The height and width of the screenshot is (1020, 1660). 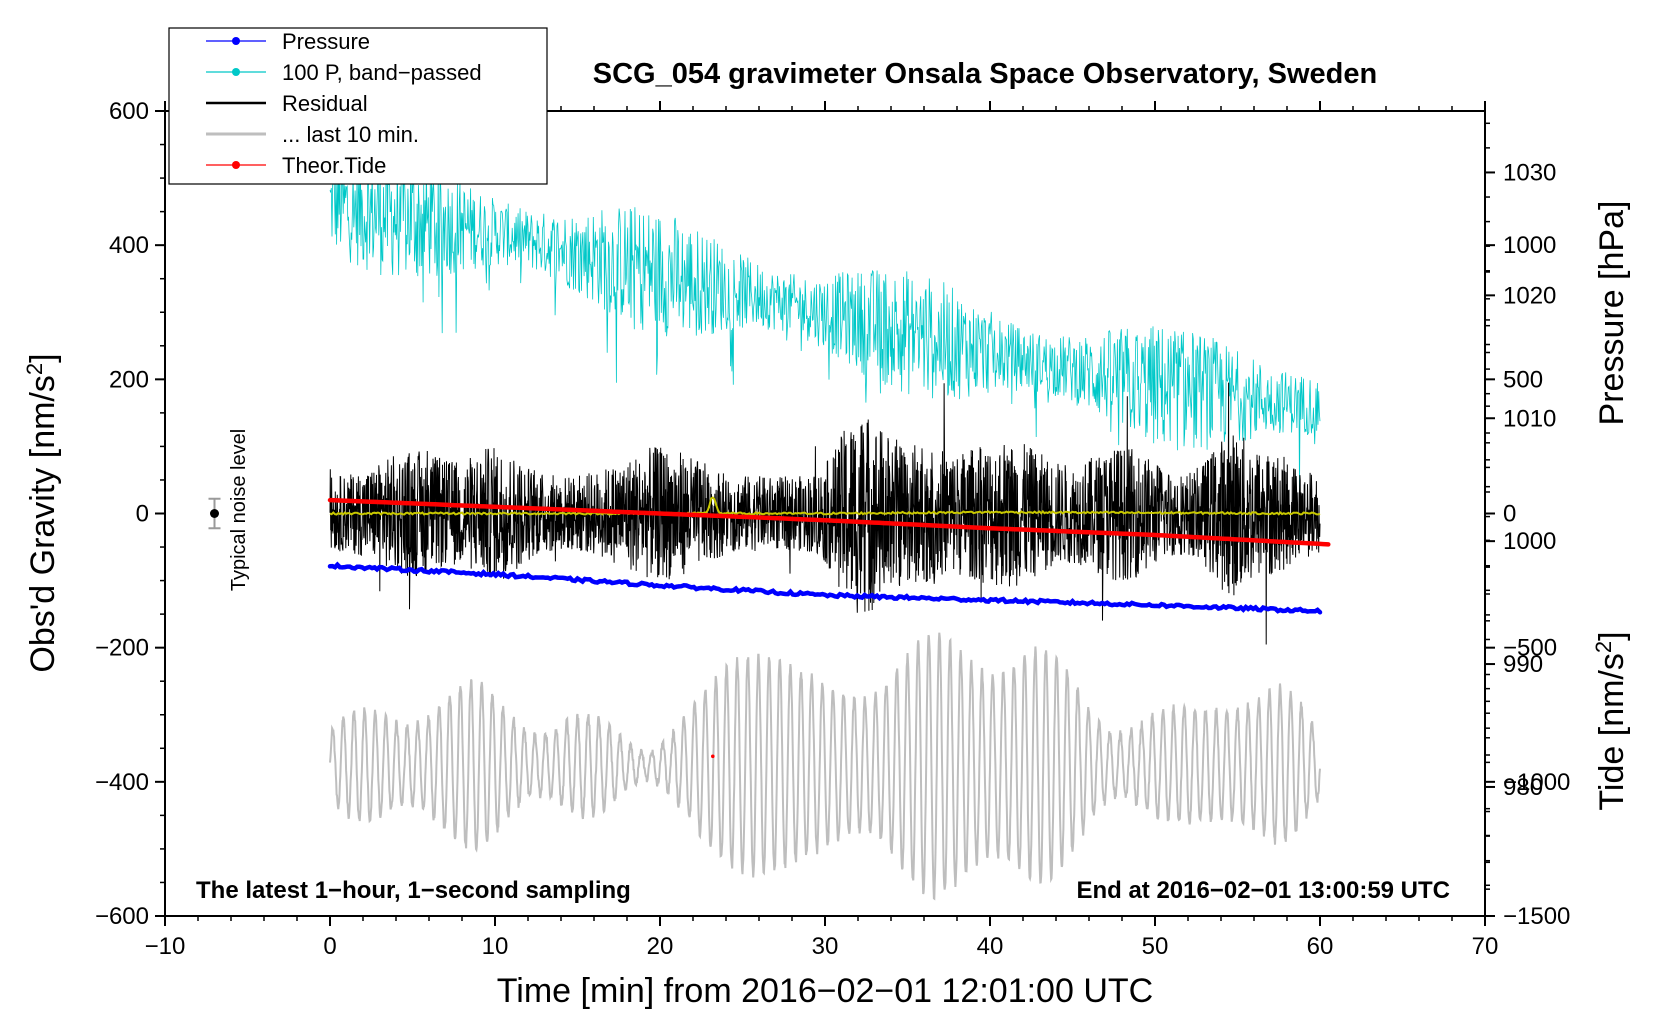 I want to click on legend-item-100-p-band-passed: 100 P, band−passed, so click(x=344, y=72).